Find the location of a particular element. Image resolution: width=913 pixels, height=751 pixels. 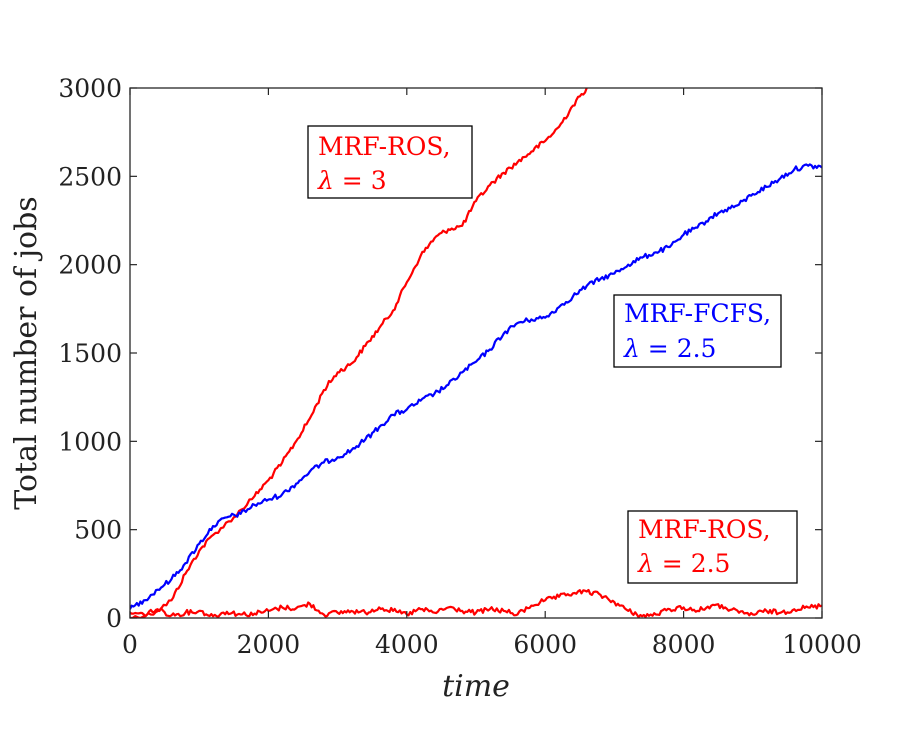

annotation-value: = 3 is located at coordinates (360, 180).